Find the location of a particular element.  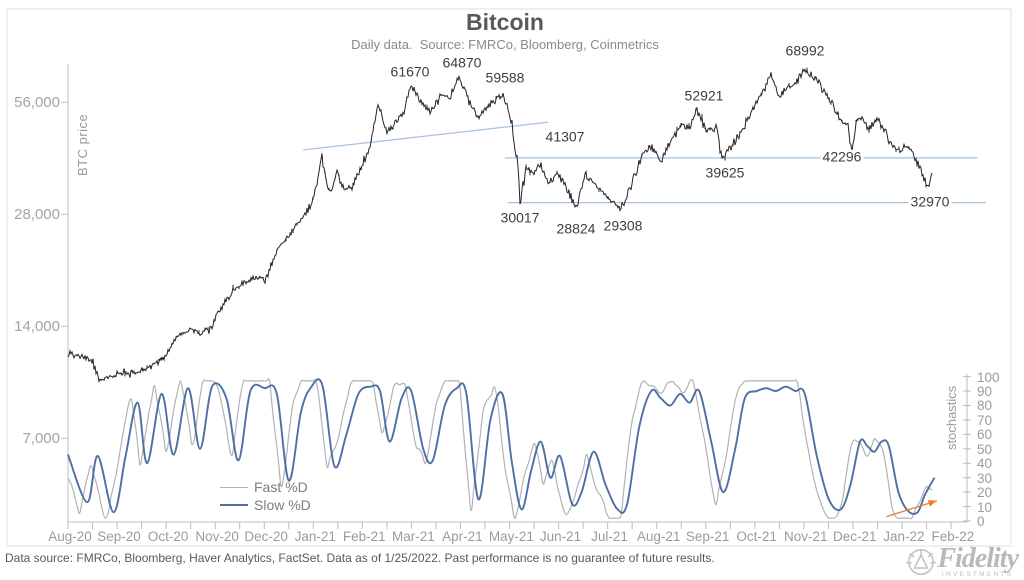

price-annotation: 32970 is located at coordinates (930, 201).